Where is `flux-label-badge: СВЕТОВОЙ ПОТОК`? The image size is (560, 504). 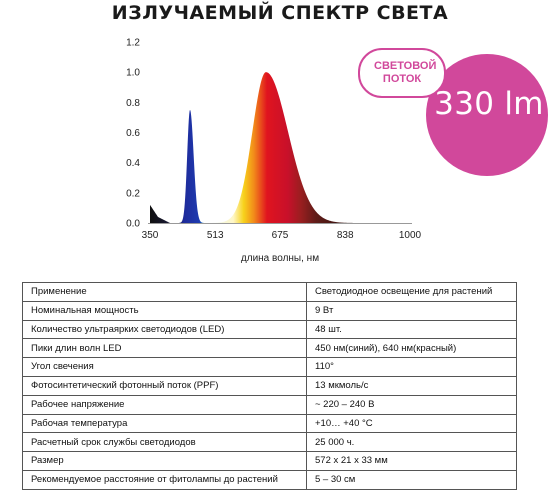 flux-label-badge: СВЕТОВОЙ ПОТОК is located at coordinates (402, 73).